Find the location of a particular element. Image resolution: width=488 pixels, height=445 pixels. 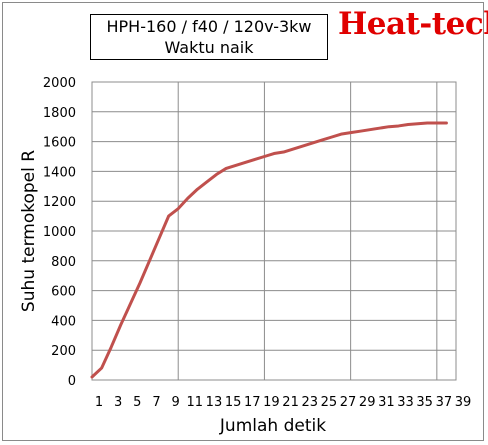

x-tick-label: 33 is located at coordinates (405, 402).